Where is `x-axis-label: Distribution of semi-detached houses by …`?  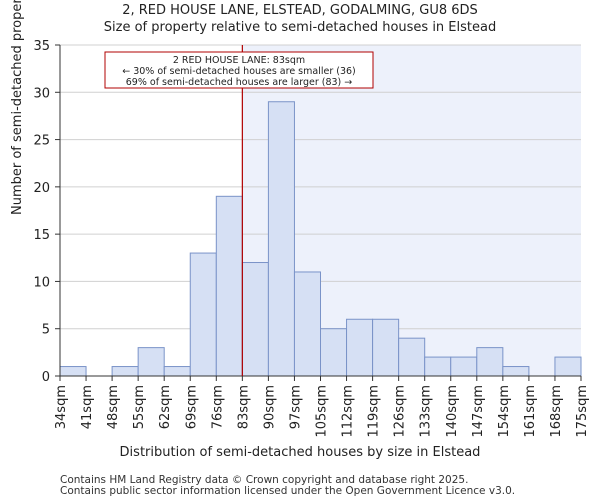 x-axis-label: Distribution of semi-detached houses by … is located at coordinates (300, 452).